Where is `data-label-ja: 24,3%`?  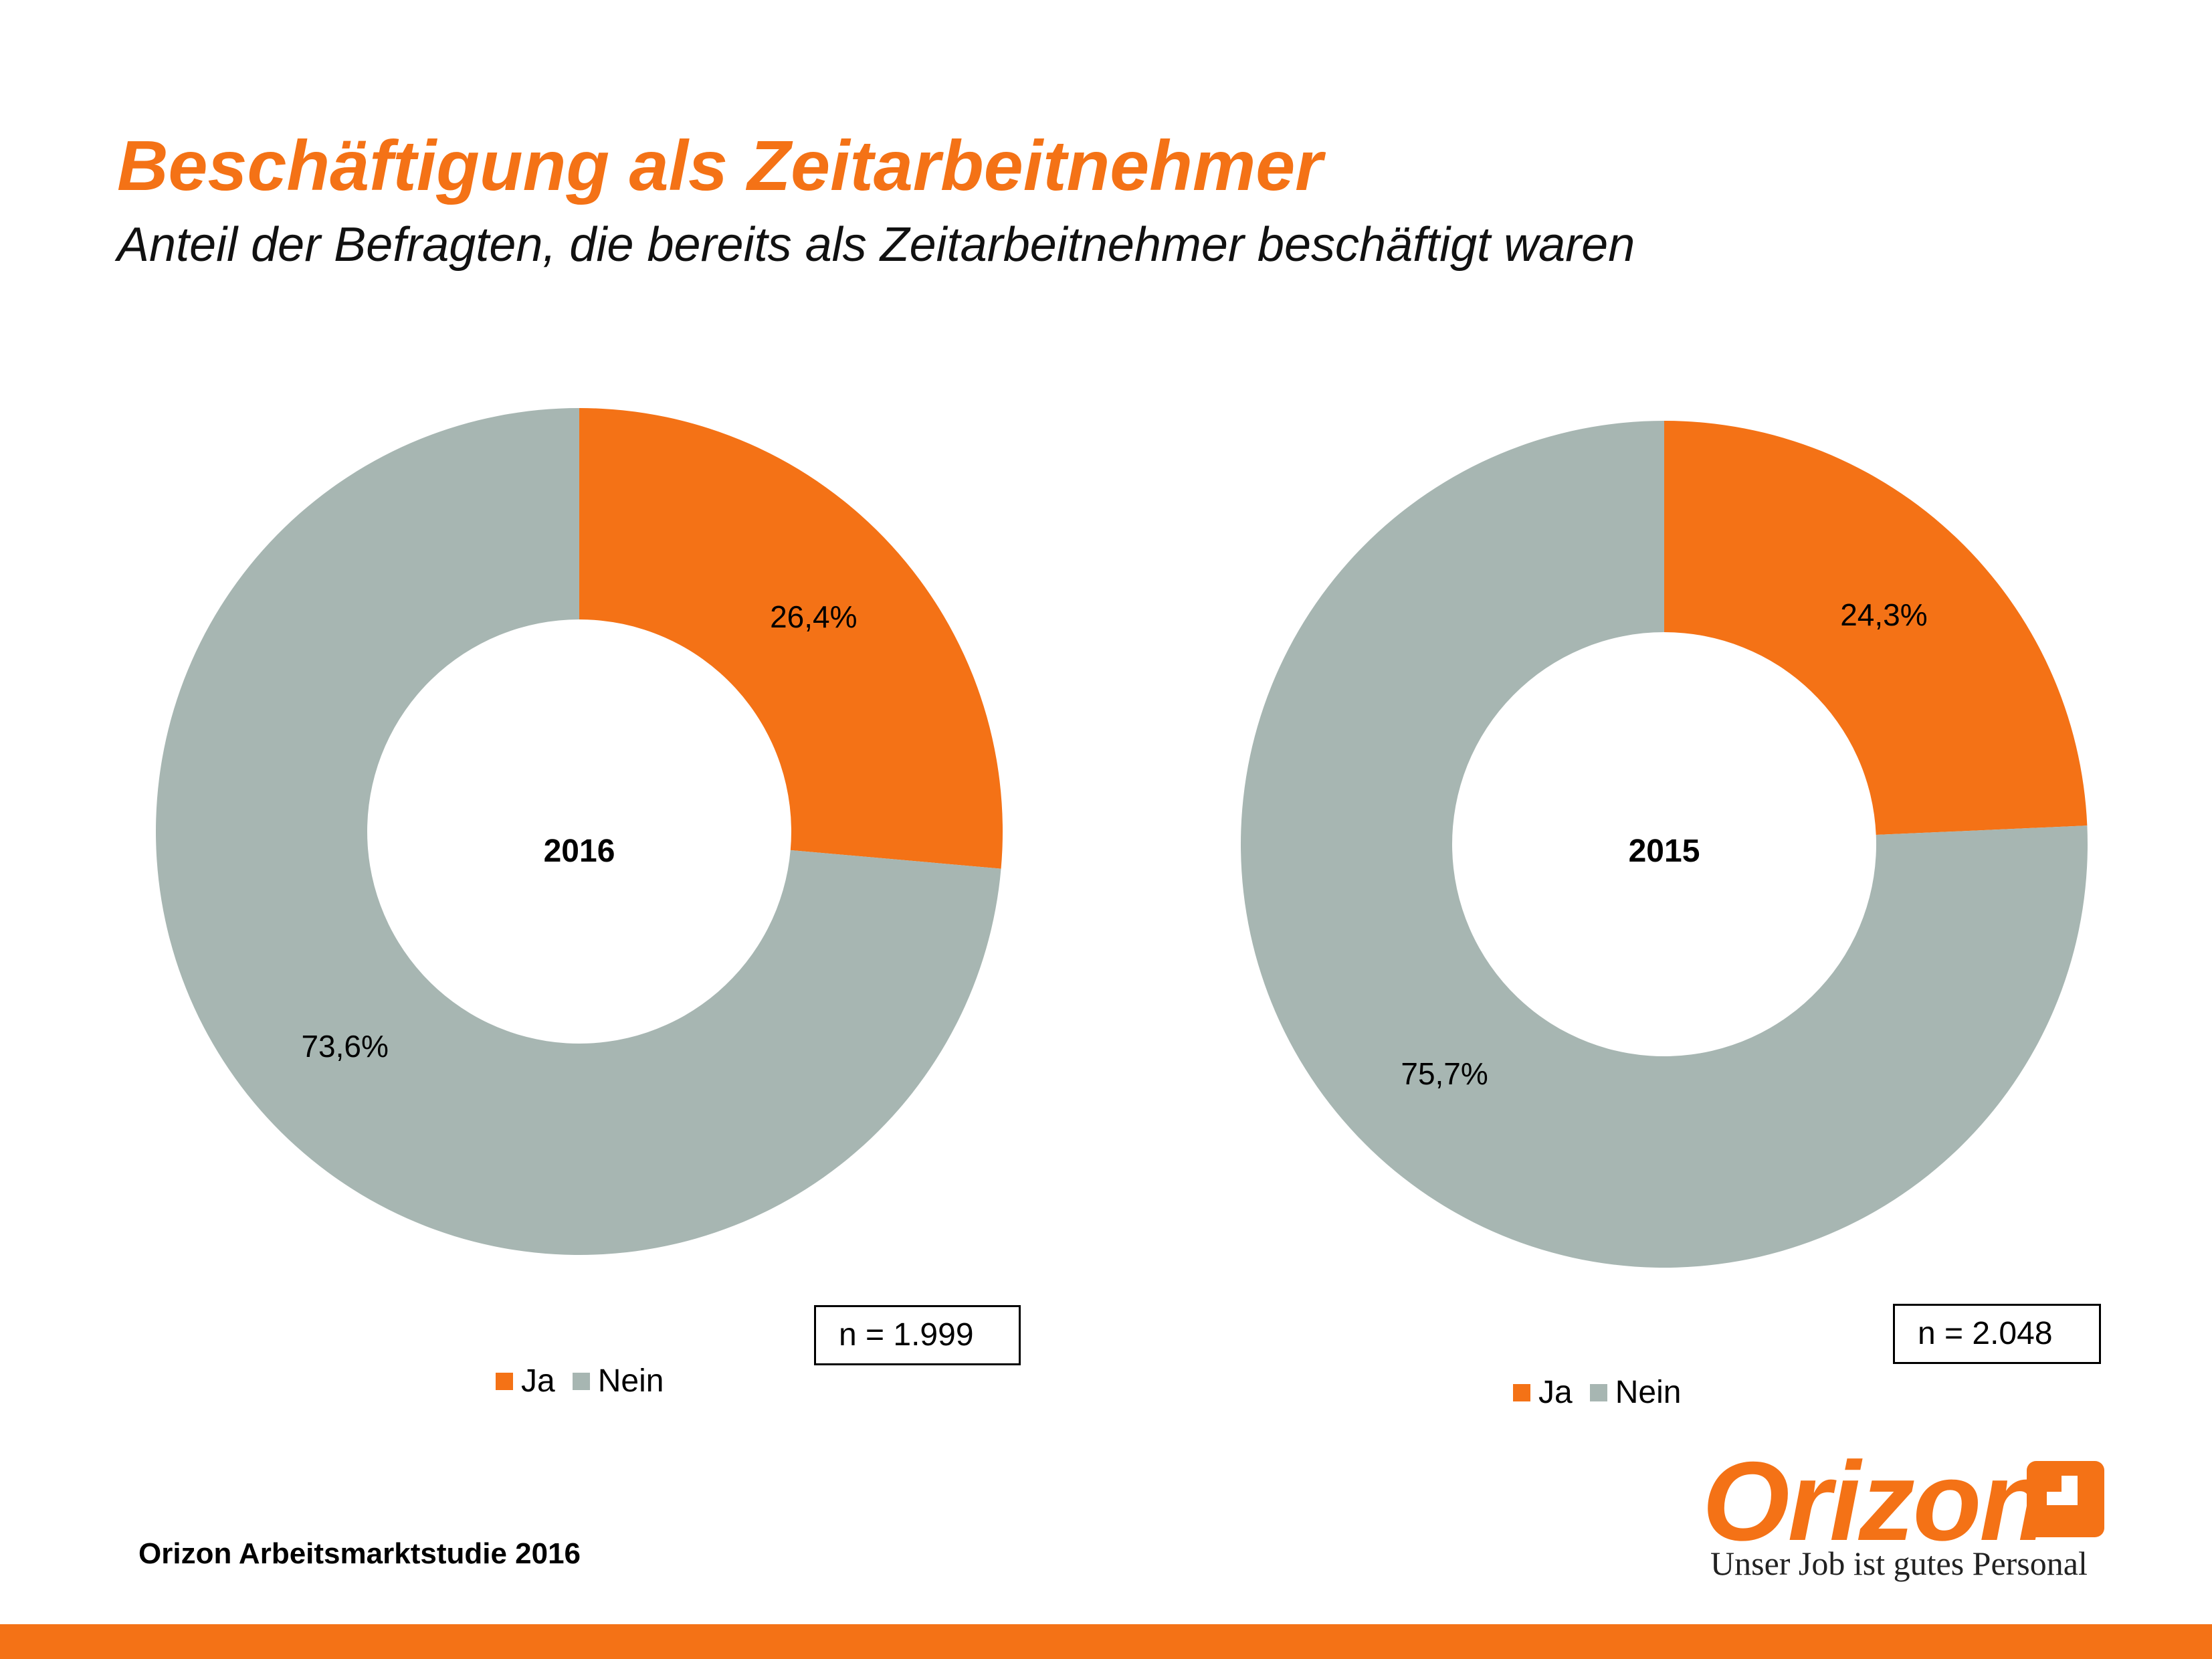 data-label-ja: 24,3% is located at coordinates (1884, 614).